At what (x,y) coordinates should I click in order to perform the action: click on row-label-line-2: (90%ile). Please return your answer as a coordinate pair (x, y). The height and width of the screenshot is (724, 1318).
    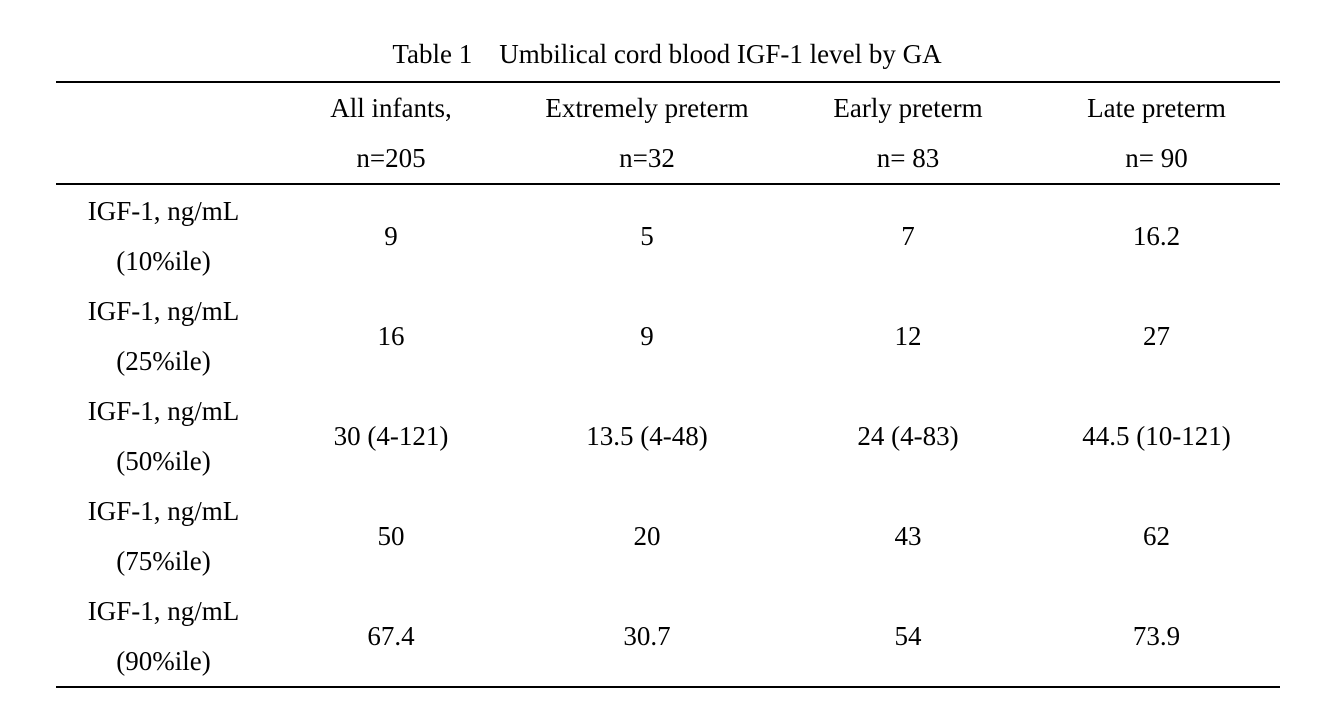
    Looking at the image, I should click on (163, 661).